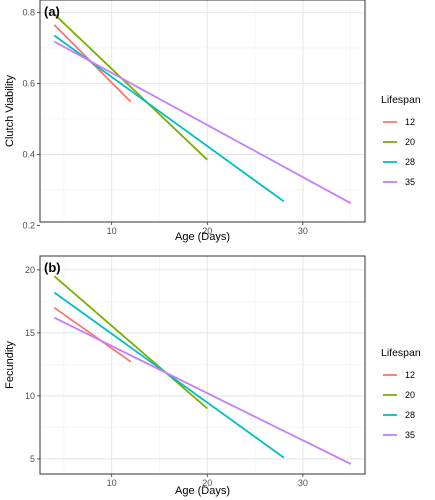 This screenshot has height=500, width=435. What do you see at coordinates (30, 270) in the screenshot?
I see `y-tick-label: 20` at bounding box center [30, 270].